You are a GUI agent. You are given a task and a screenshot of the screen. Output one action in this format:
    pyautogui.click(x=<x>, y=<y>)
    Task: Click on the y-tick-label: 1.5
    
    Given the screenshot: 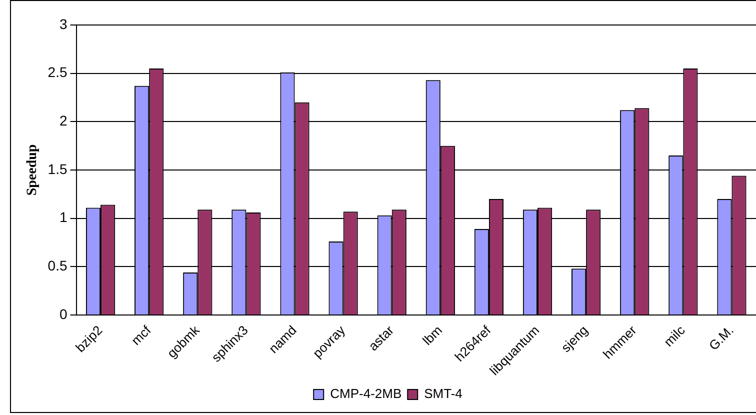 What is the action you would take?
    pyautogui.click(x=58, y=168)
    